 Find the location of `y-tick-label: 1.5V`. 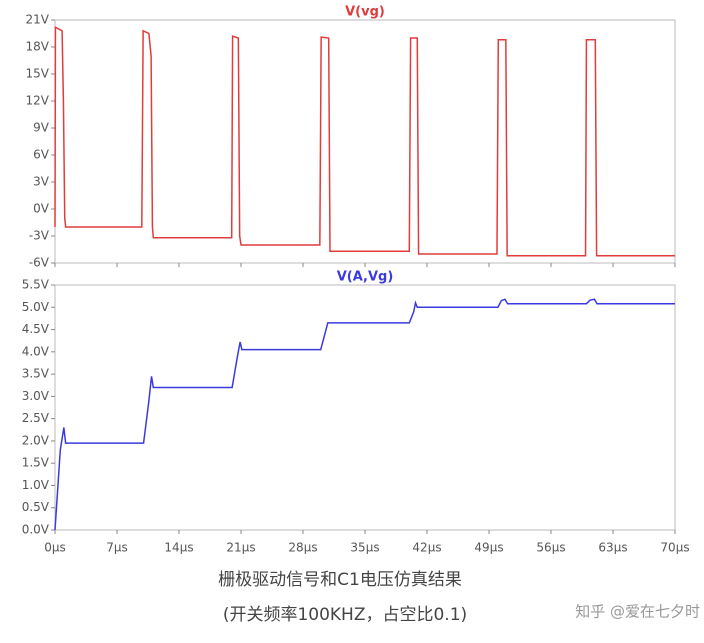

y-tick-label: 1.5V is located at coordinates (36, 463).